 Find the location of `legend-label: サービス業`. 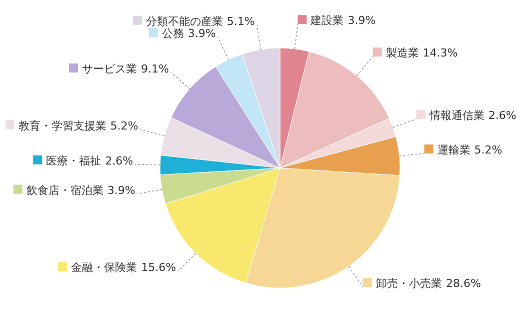

legend-label: サービス業 is located at coordinates (109, 69).